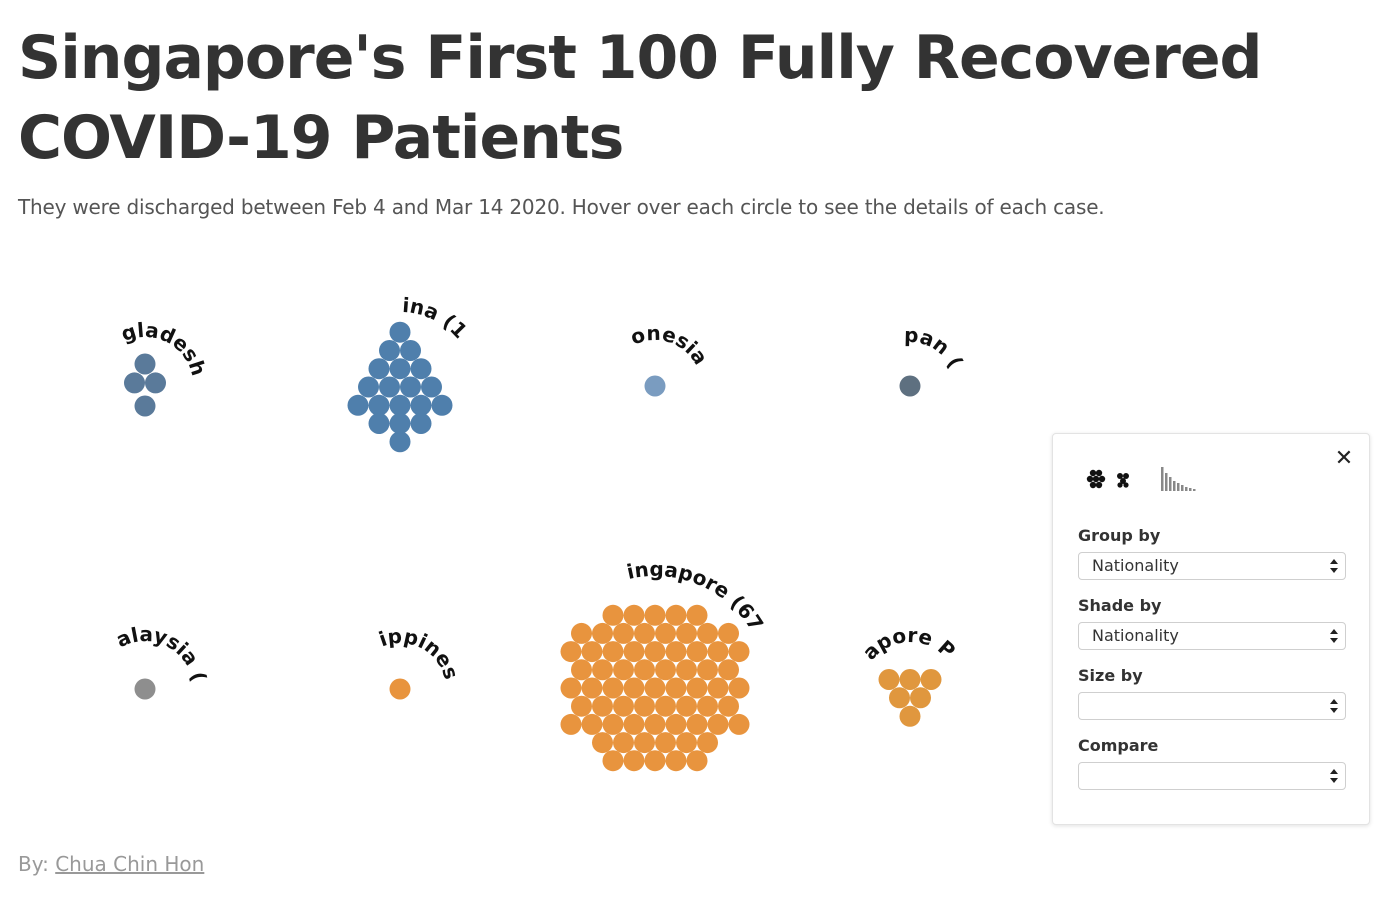  Describe the element at coordinates (1179, 479) in the screenshot. I see `histogram-view-icon` at that location.